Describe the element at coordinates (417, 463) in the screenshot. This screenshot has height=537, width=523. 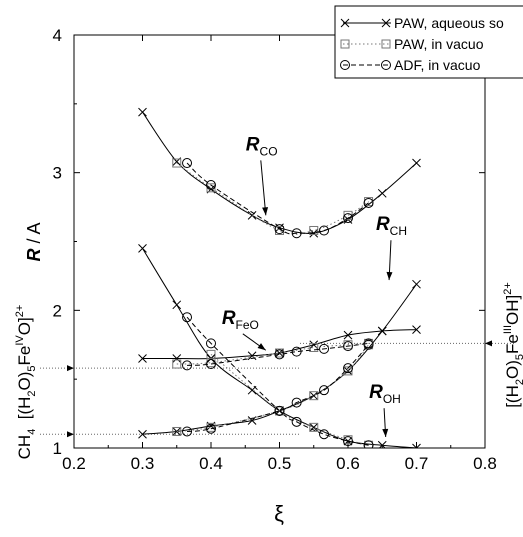
I see `x-tick-label: 0.7` at that location.